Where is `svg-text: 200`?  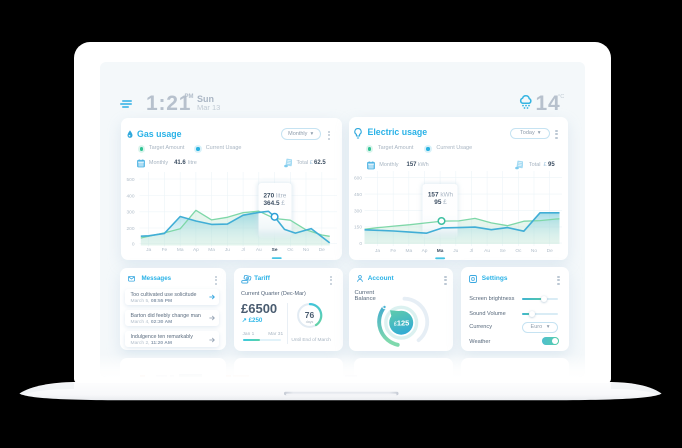 svg-text: 200 is located at coordinates (130, 229).